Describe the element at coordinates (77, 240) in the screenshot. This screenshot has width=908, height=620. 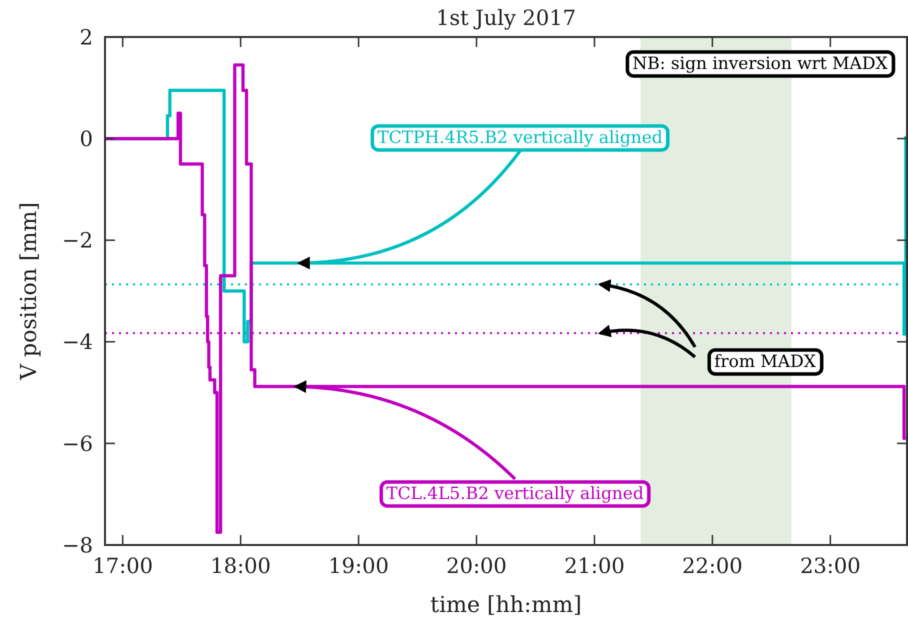
I see `y-tick-label: −2` at that location.